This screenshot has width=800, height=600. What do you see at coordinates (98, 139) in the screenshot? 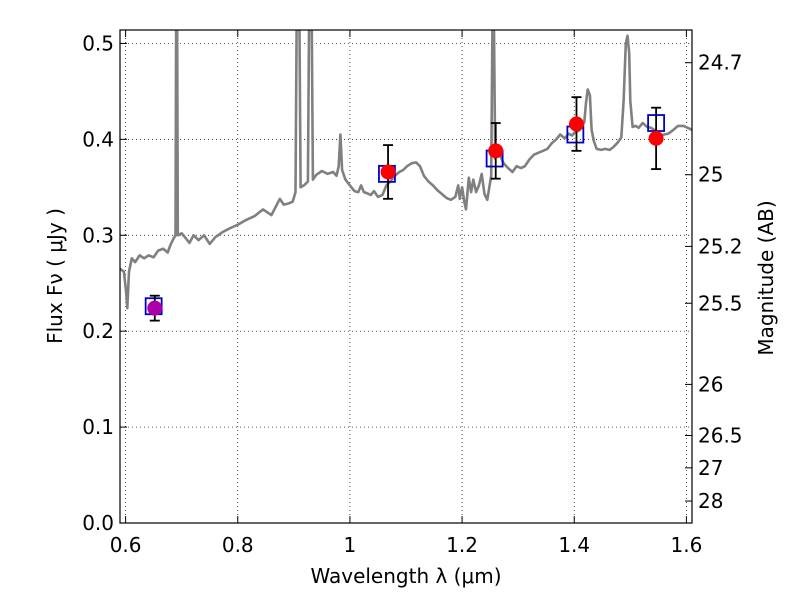
I see `y-tick-label: 0.4` at bounding box center [98, 139].